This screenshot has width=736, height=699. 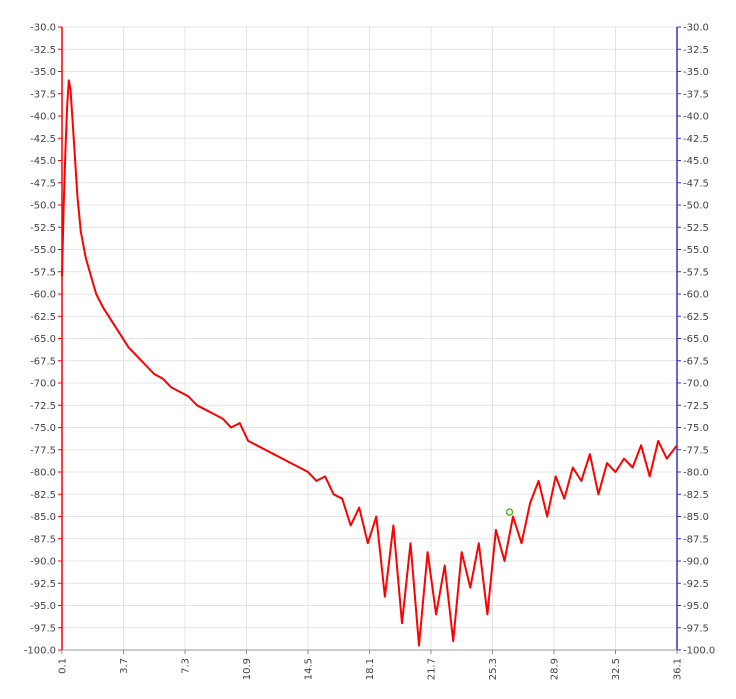 What do you see at coordinates (43, 206) in the screenshot?
I see `y-tick-label-left: -50.0` at bounding box center [43, 206].